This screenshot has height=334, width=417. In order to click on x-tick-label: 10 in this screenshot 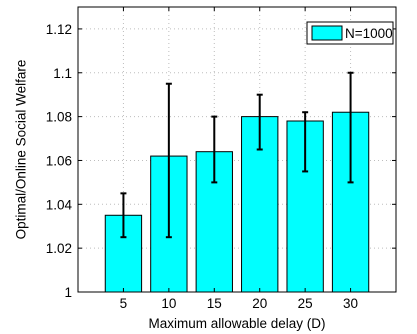, I will do `click(168, 303)`.